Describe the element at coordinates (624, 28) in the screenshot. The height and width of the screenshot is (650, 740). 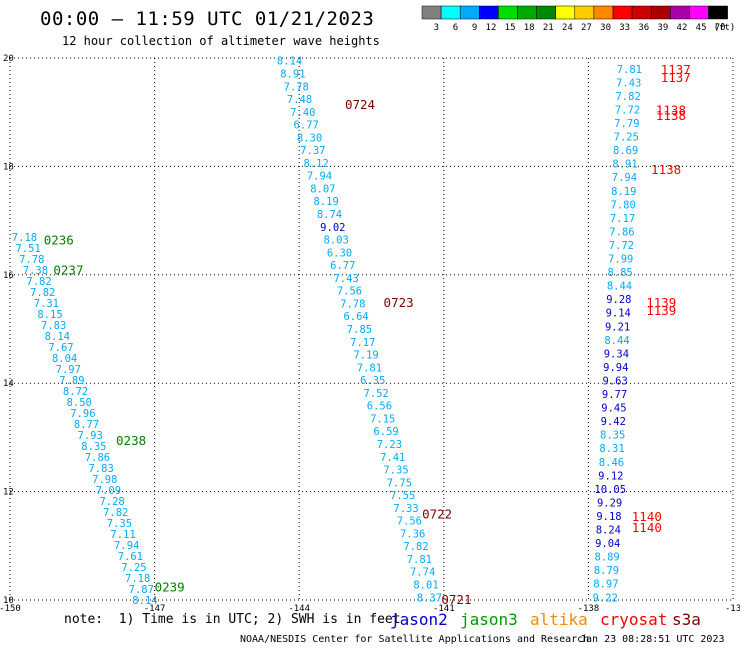
I see `legend-bin-label: 33` at that location.